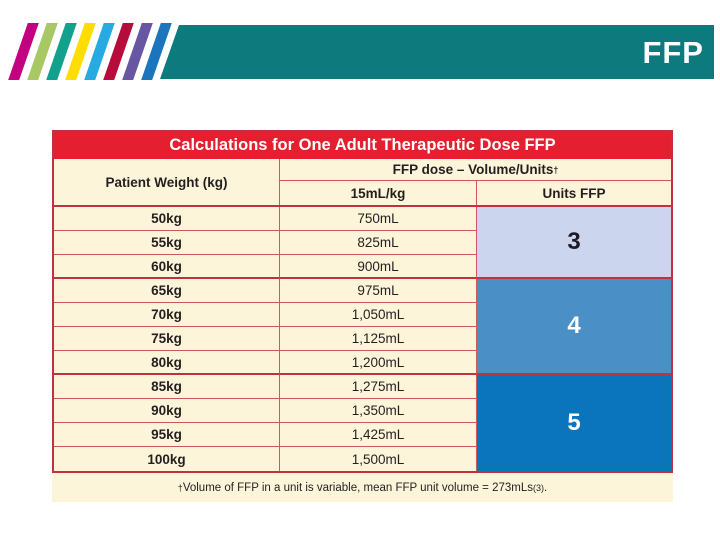  Describe the element at coordinates (574, 243) in the screenshot. I see `units-cell-3: 3` at that location.